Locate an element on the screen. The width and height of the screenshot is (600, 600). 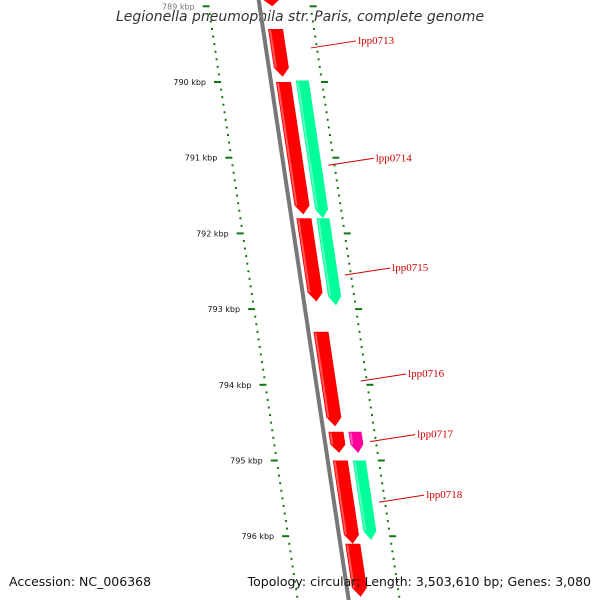
gene-label: lpp0713 is located at coordinates (376, 41).